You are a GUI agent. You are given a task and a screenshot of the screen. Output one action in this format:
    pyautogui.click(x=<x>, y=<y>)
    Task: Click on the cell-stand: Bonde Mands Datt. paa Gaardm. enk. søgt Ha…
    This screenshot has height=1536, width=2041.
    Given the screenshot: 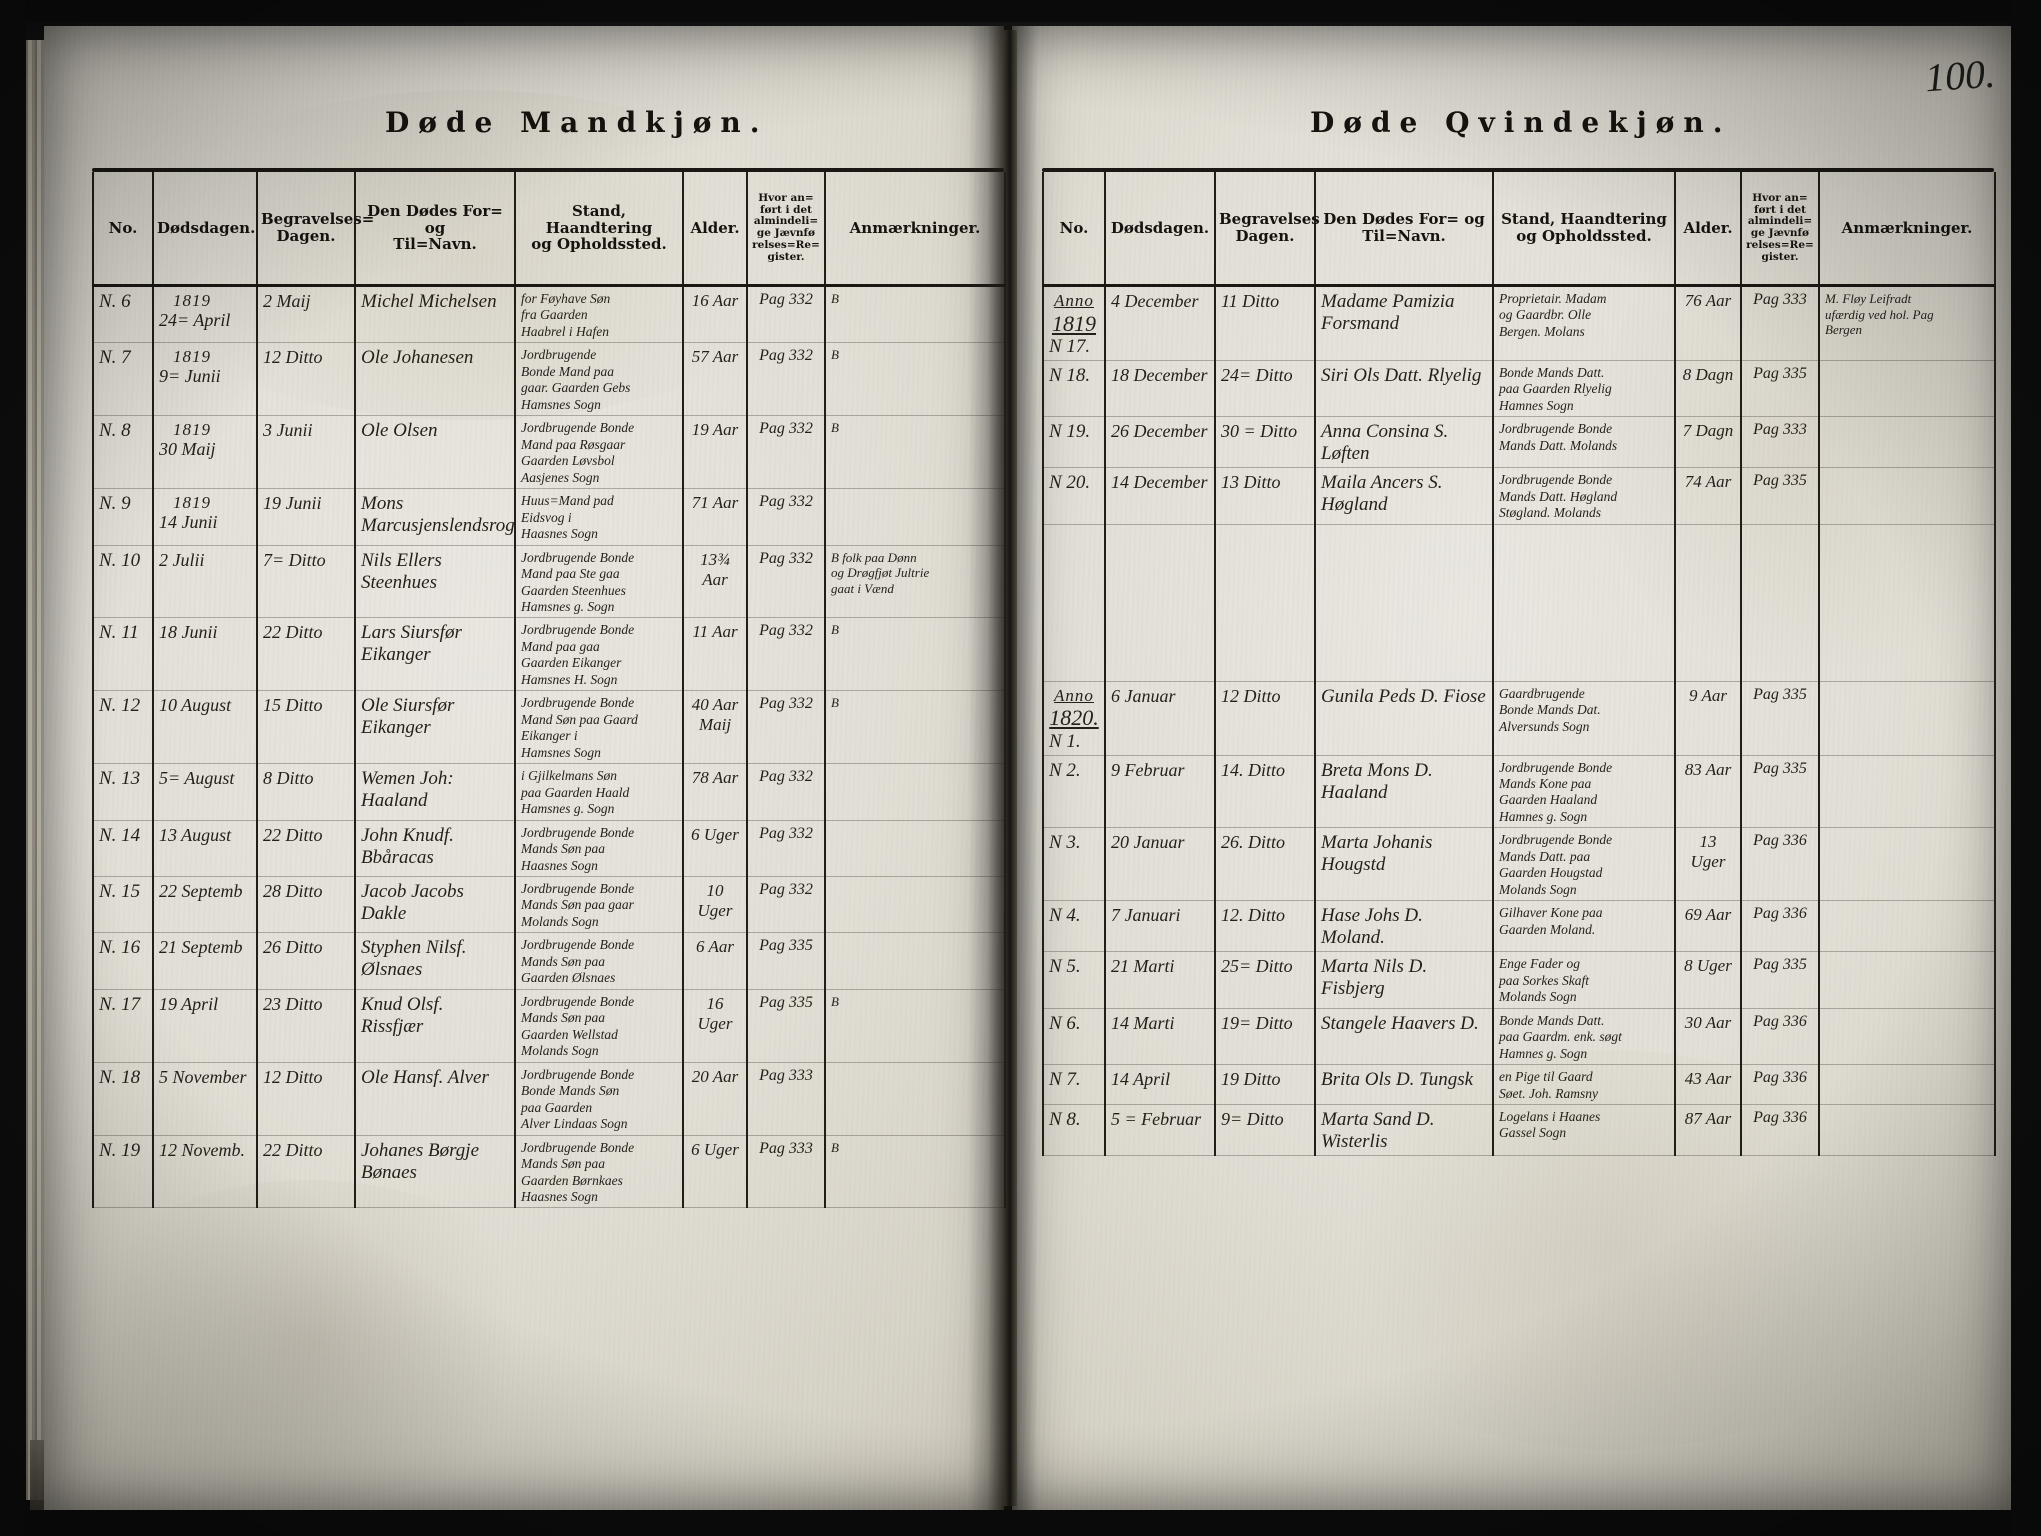 What is the action you would take?
    pyautogui.click(x=1584, y=1037)
    